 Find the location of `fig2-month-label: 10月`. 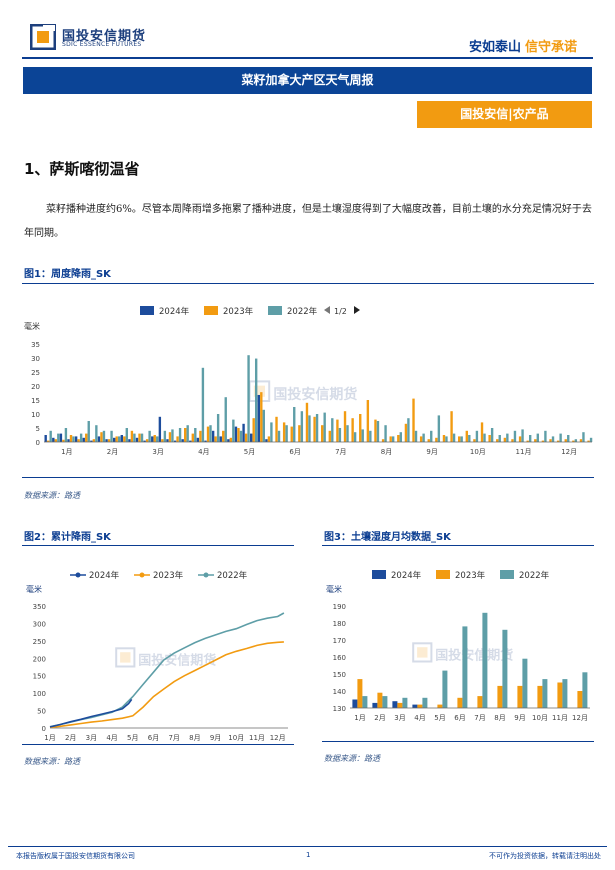

fig2-month-label: 10月 is located at coordinates (236, 738).